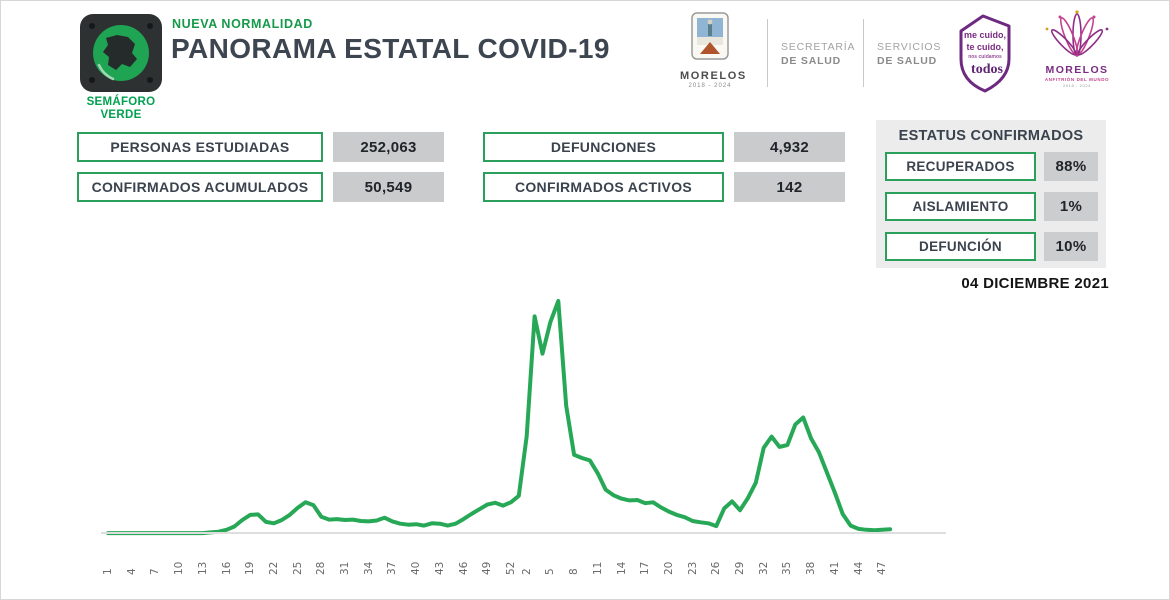  I want to click on secretaria-line2: DE SALUD, so click(811, 61).